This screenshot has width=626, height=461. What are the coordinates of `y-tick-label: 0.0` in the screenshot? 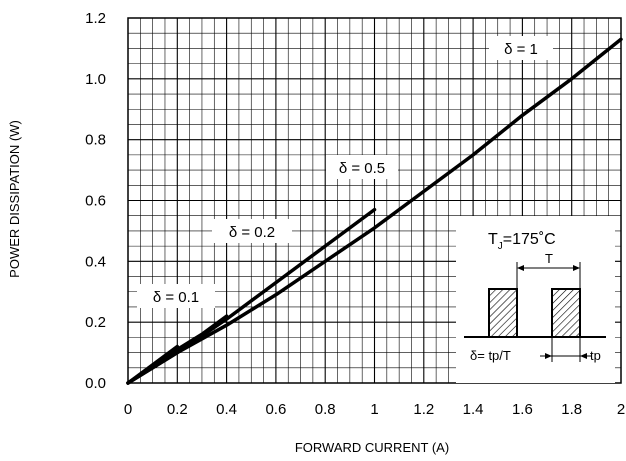 It's located at (95, 383).